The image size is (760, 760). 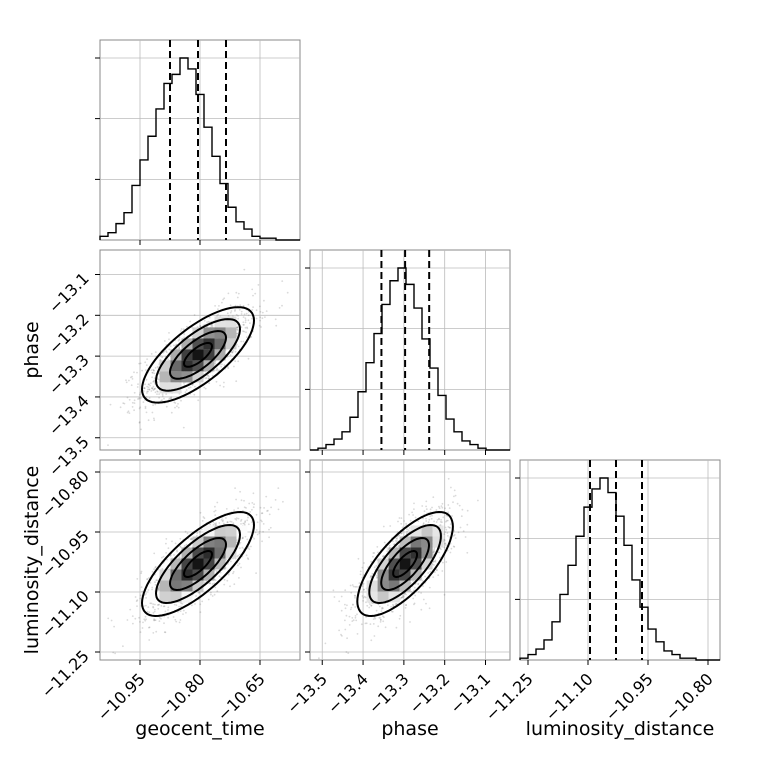 I want to click on scatter-panel-geocent_time-phase, so click(x=198, y=352).